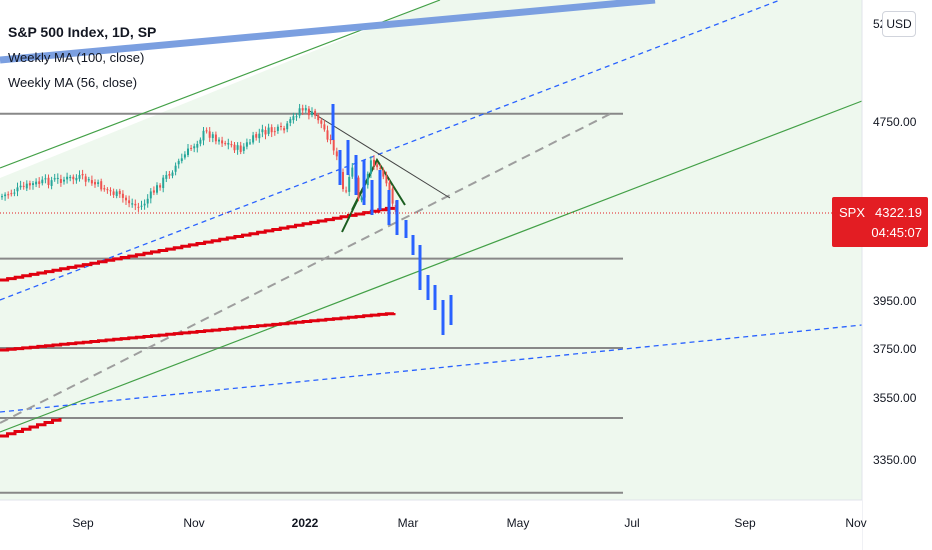 The height and width of the screenshot is (550, 932). I want to click on time-tick-4: May, so click(518, 523).